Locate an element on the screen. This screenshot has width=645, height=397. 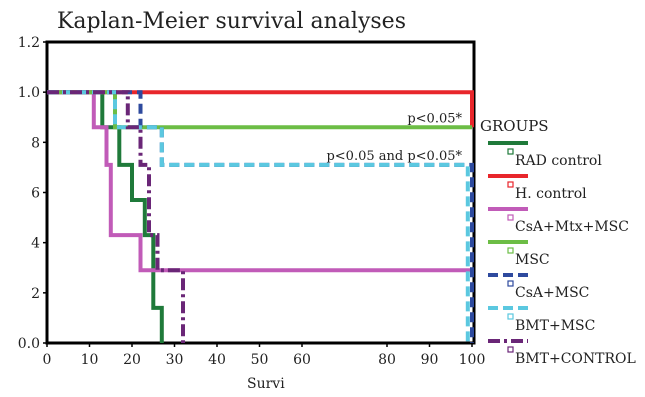
x-axis-ticks: 0 10 20 30 40 50 60 80 90 100 is located at coordinates (264, 355).